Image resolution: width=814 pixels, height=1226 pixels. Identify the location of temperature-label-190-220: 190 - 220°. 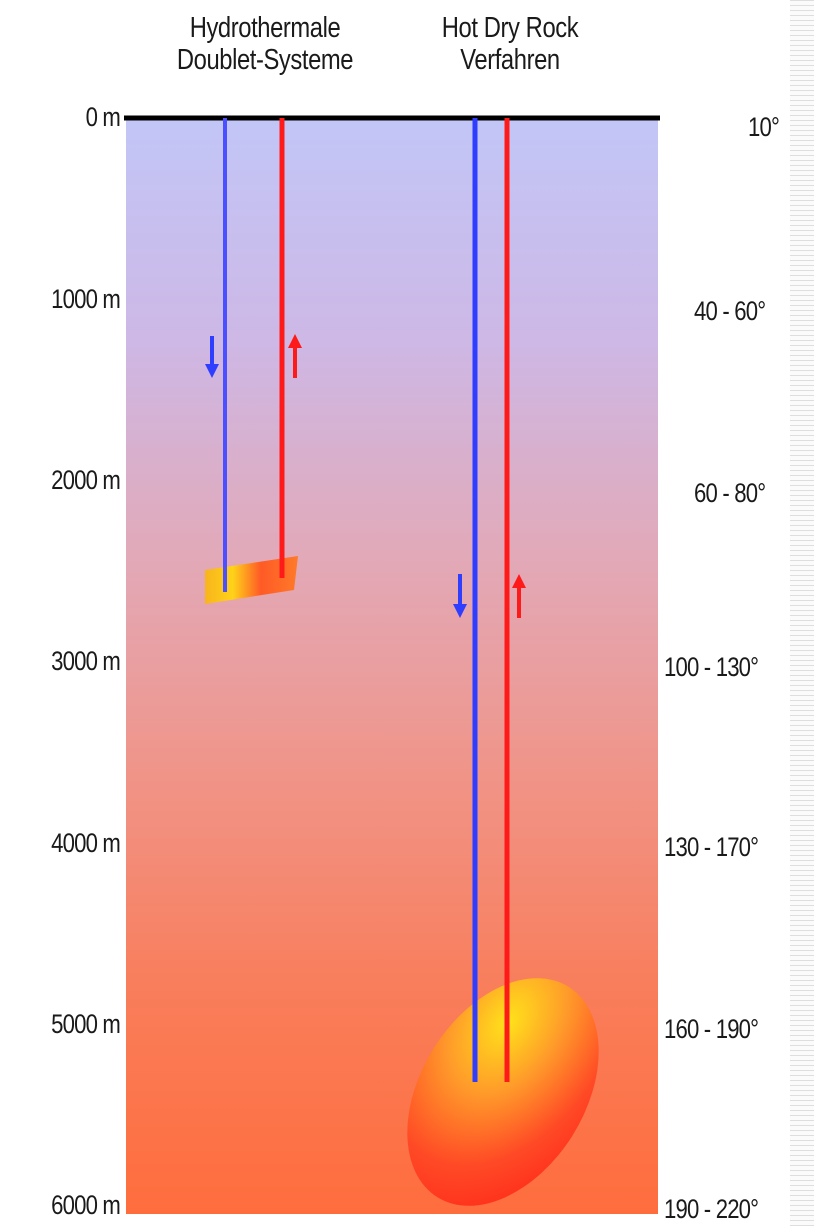
(711, 1209).